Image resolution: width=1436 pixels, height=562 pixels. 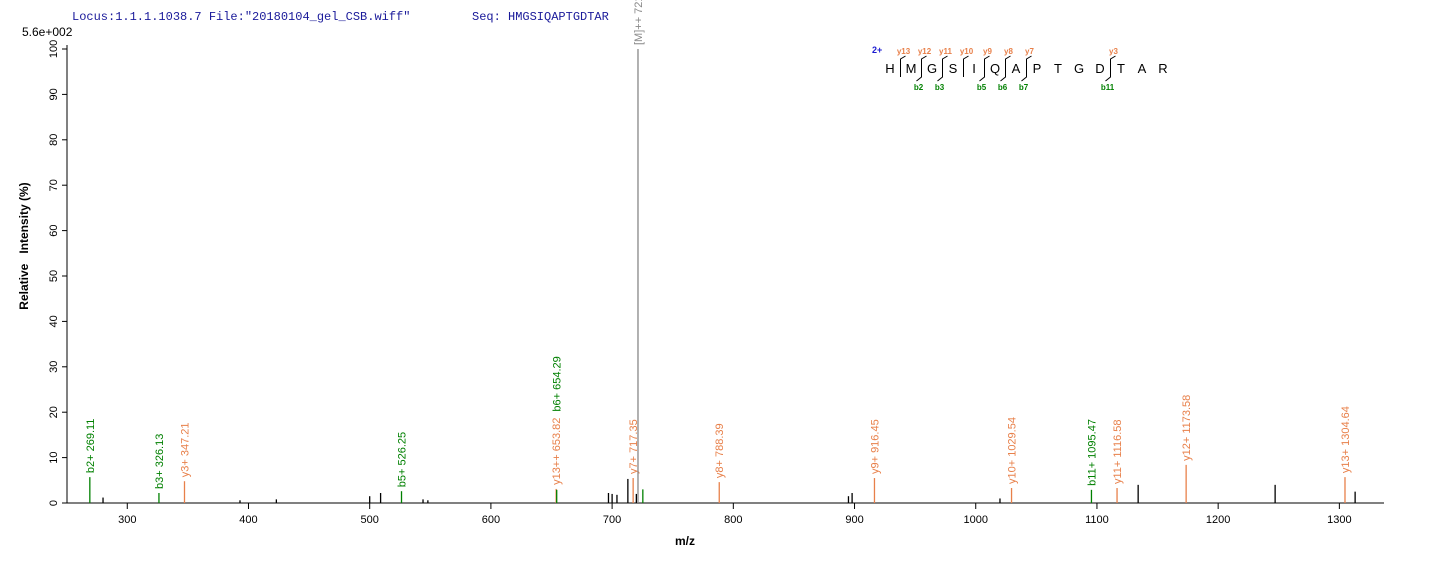 What do you see at coordinates (557, 451) in the screenshot?
I see `peak-label: y13++ 653.82` at bounding box center [557, 451].